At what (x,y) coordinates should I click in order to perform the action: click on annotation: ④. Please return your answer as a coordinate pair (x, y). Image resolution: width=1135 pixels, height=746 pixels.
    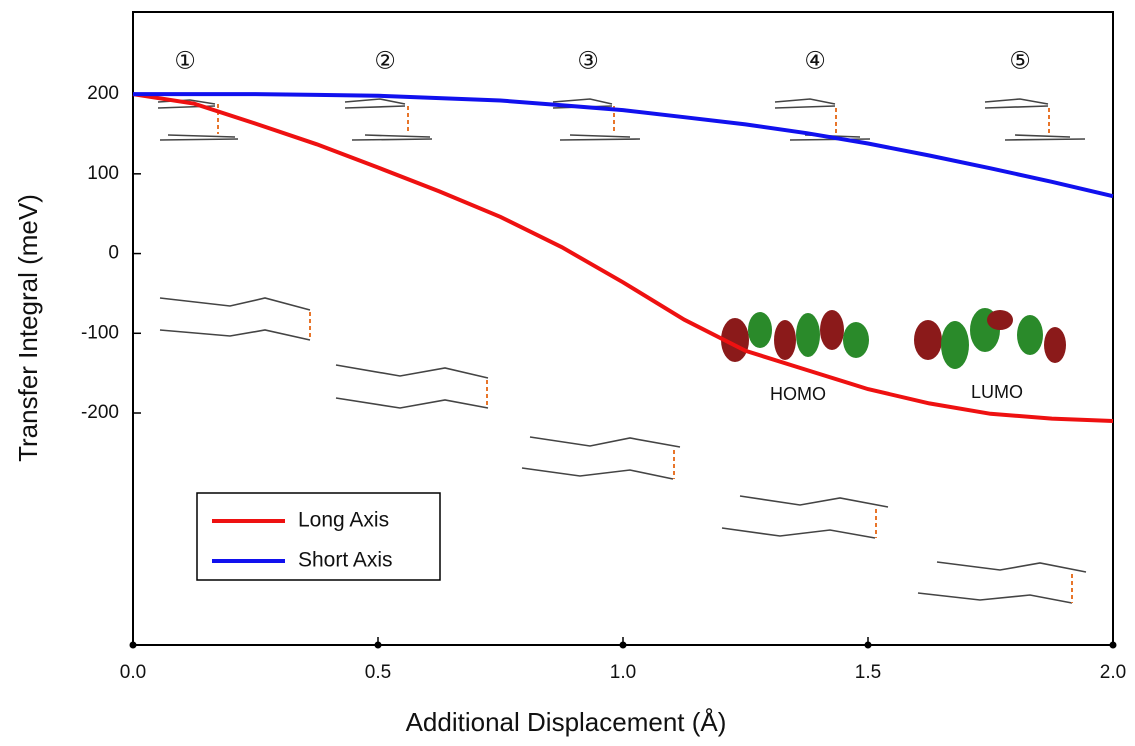
    Looking at the image, I should click on (815, 60).